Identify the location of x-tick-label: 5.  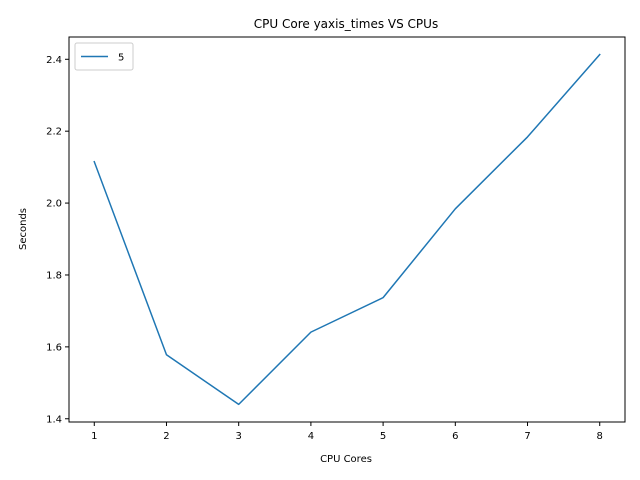
(383, 436).